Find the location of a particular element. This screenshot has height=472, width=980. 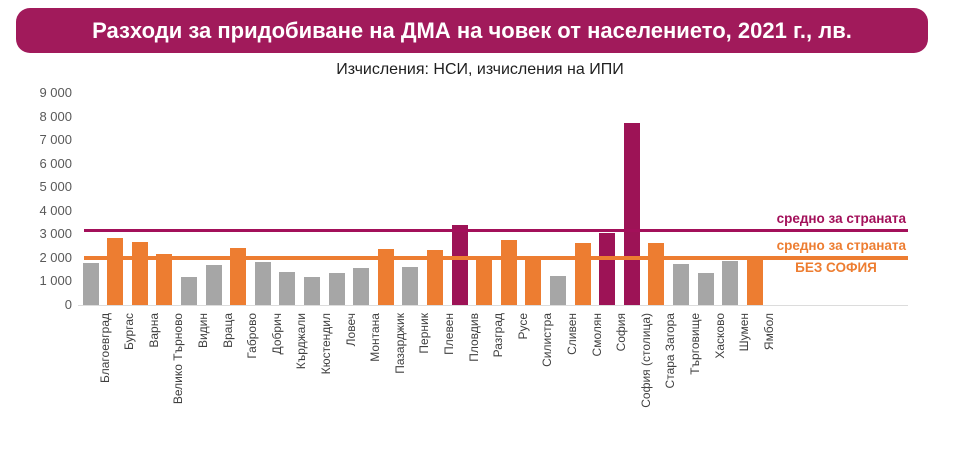

y-axis-tick-label: 6 000 is located at coordinates (55, 163).